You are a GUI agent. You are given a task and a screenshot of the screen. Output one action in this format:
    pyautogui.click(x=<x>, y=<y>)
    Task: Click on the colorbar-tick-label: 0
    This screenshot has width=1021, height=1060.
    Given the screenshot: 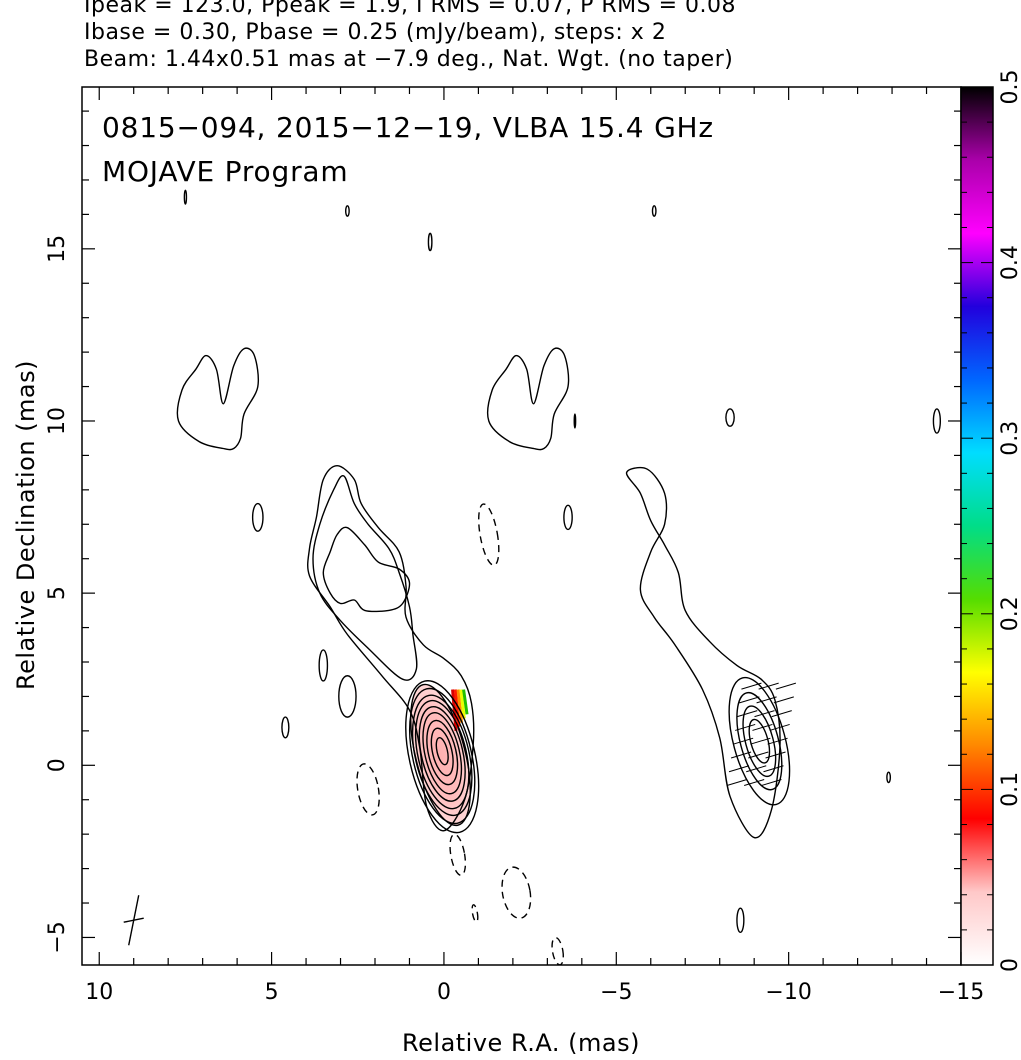 What is the action you would take?
    pyautogui.click(x=1009, y=965)
    